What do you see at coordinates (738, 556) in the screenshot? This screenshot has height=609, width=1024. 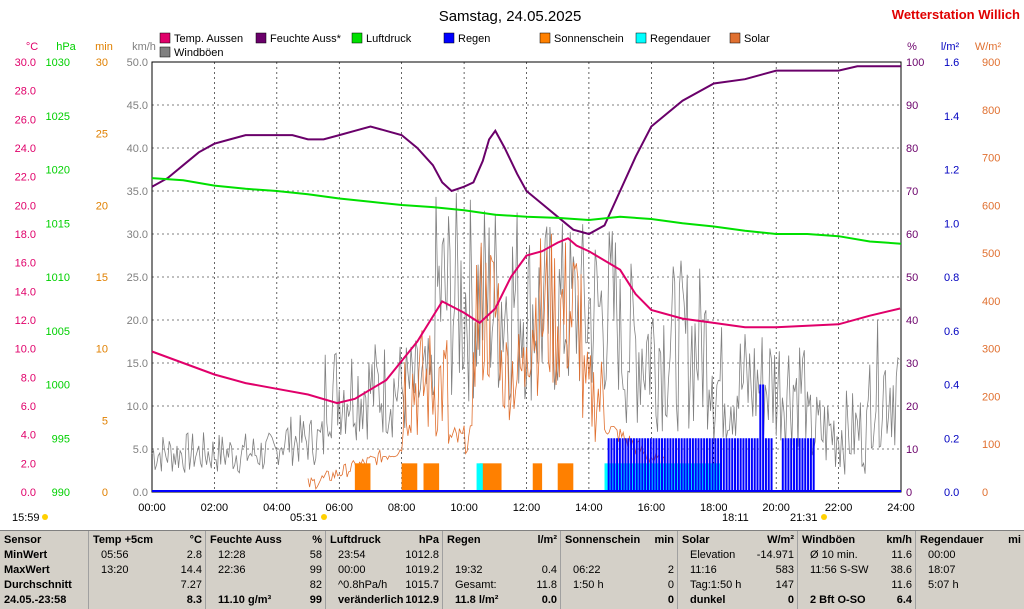 I see `stats-cell-row: Elevation -14.971` at bounding box center [738, 556].